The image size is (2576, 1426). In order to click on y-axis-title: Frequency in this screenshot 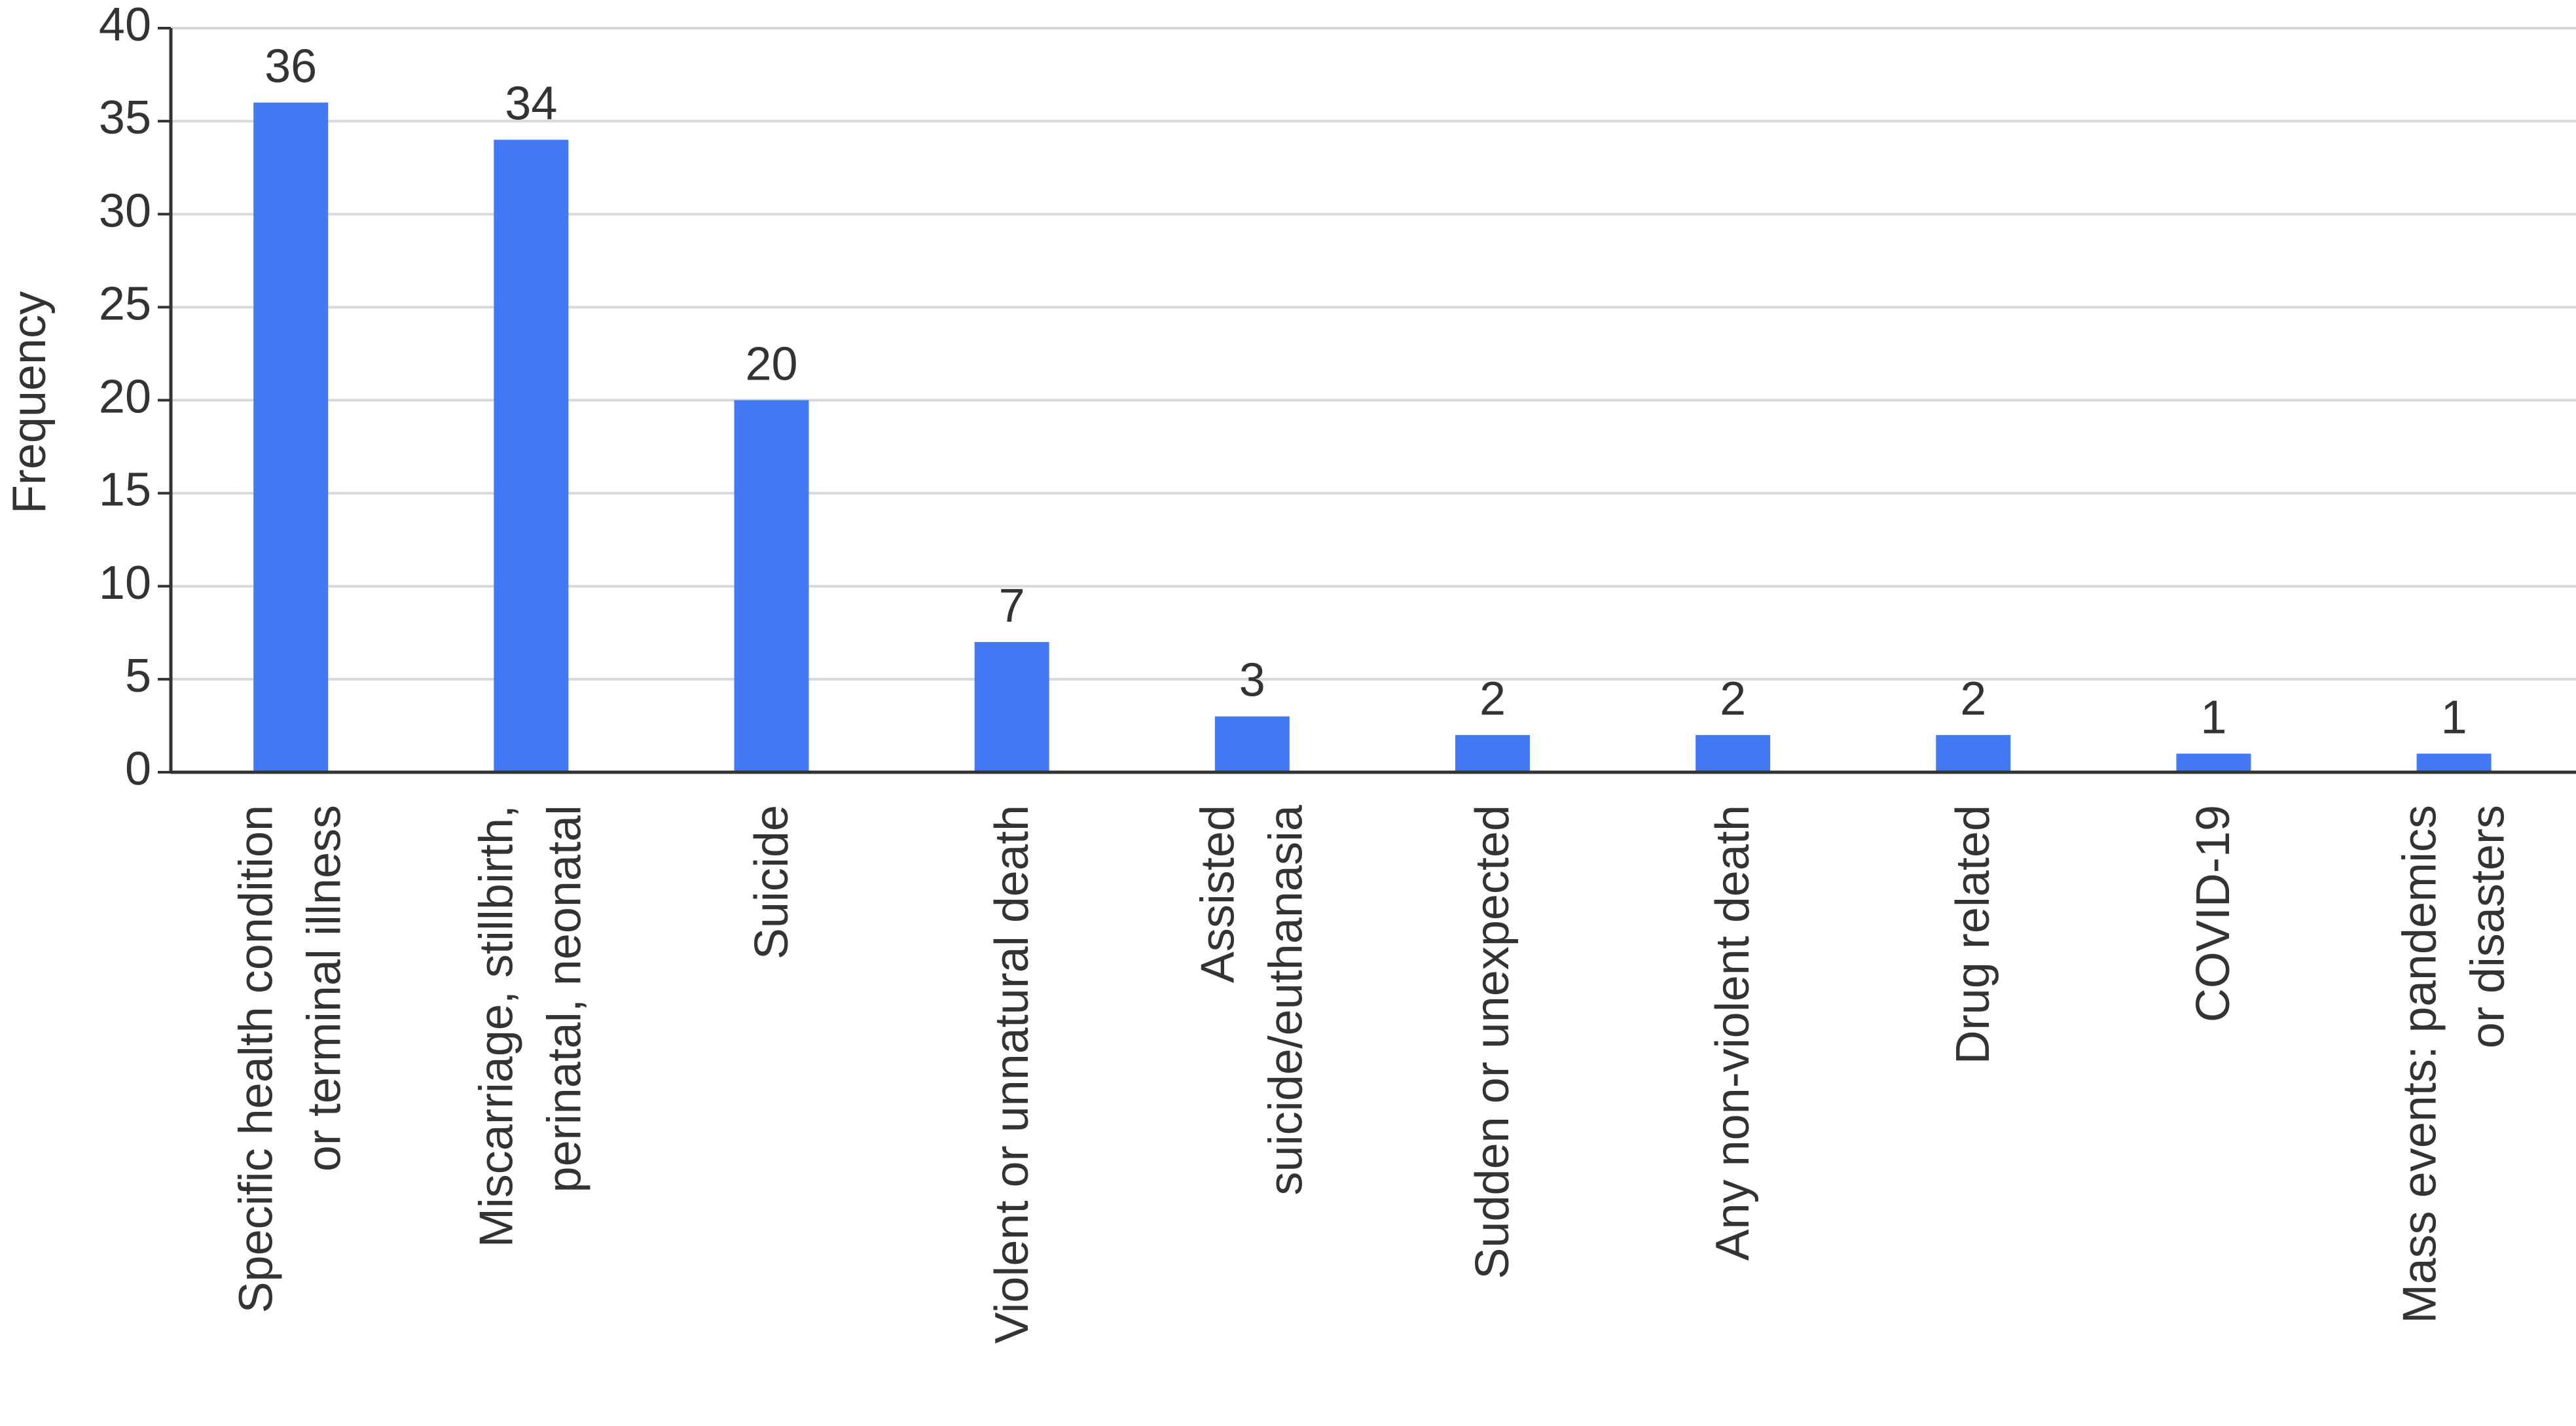, I will do `click(29, 402)`.